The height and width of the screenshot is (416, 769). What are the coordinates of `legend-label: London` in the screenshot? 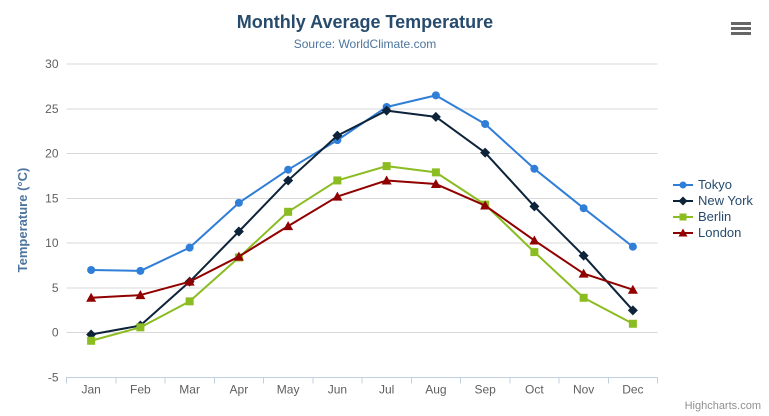 It's located at (720, 232).